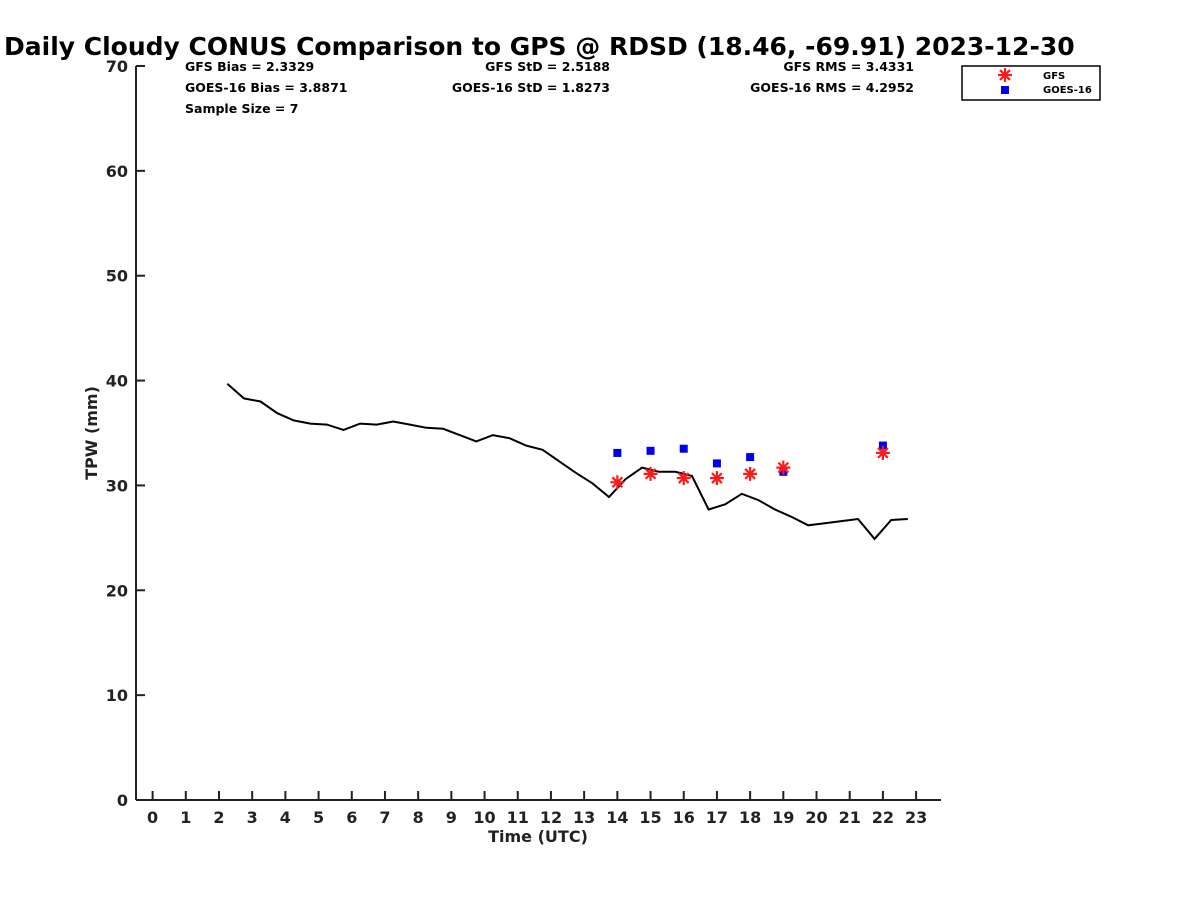 The height and width of the screenshot is (900, 1200). I want to click on y-tick-label: 30, so click(117, 485).